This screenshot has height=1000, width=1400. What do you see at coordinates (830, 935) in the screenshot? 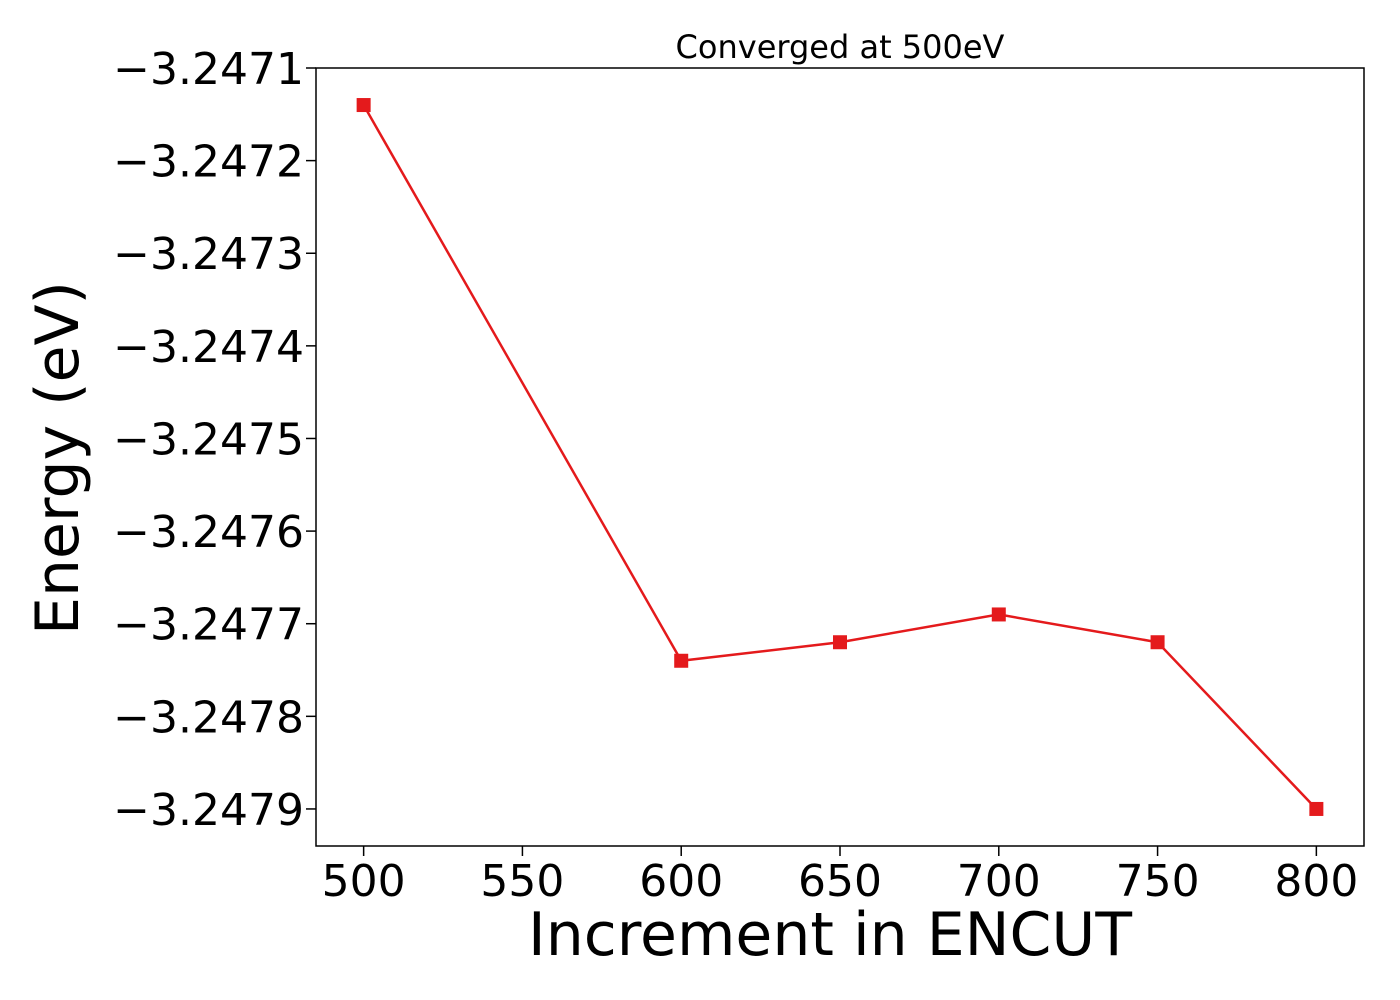
I see `x-axis-label: Increment in ENCUT` at bounding box center [830, 935].